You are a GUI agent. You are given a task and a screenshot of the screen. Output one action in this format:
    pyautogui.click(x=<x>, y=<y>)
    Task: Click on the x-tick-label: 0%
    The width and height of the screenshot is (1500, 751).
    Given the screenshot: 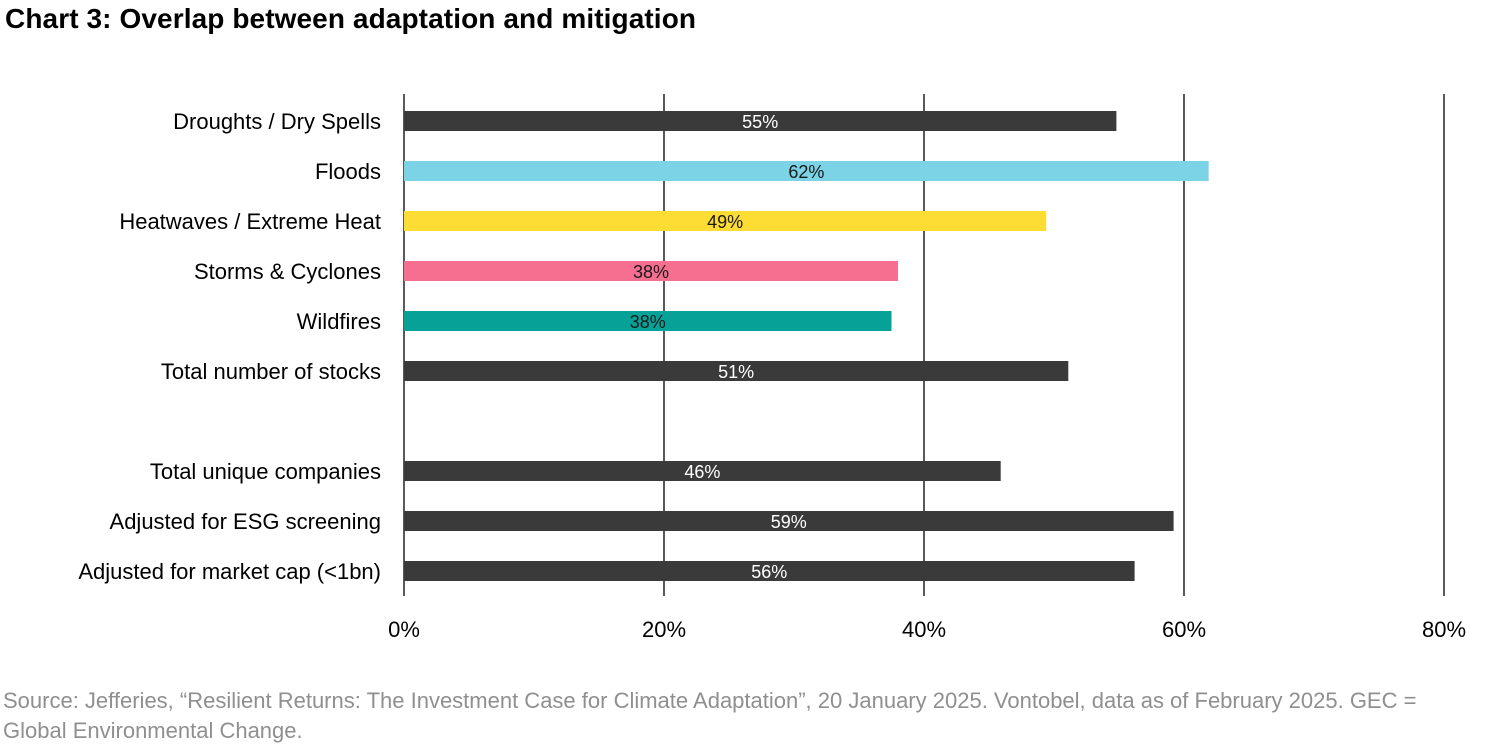 What is the action you would take?
    pyautogui.click(x=404, y=629)
    